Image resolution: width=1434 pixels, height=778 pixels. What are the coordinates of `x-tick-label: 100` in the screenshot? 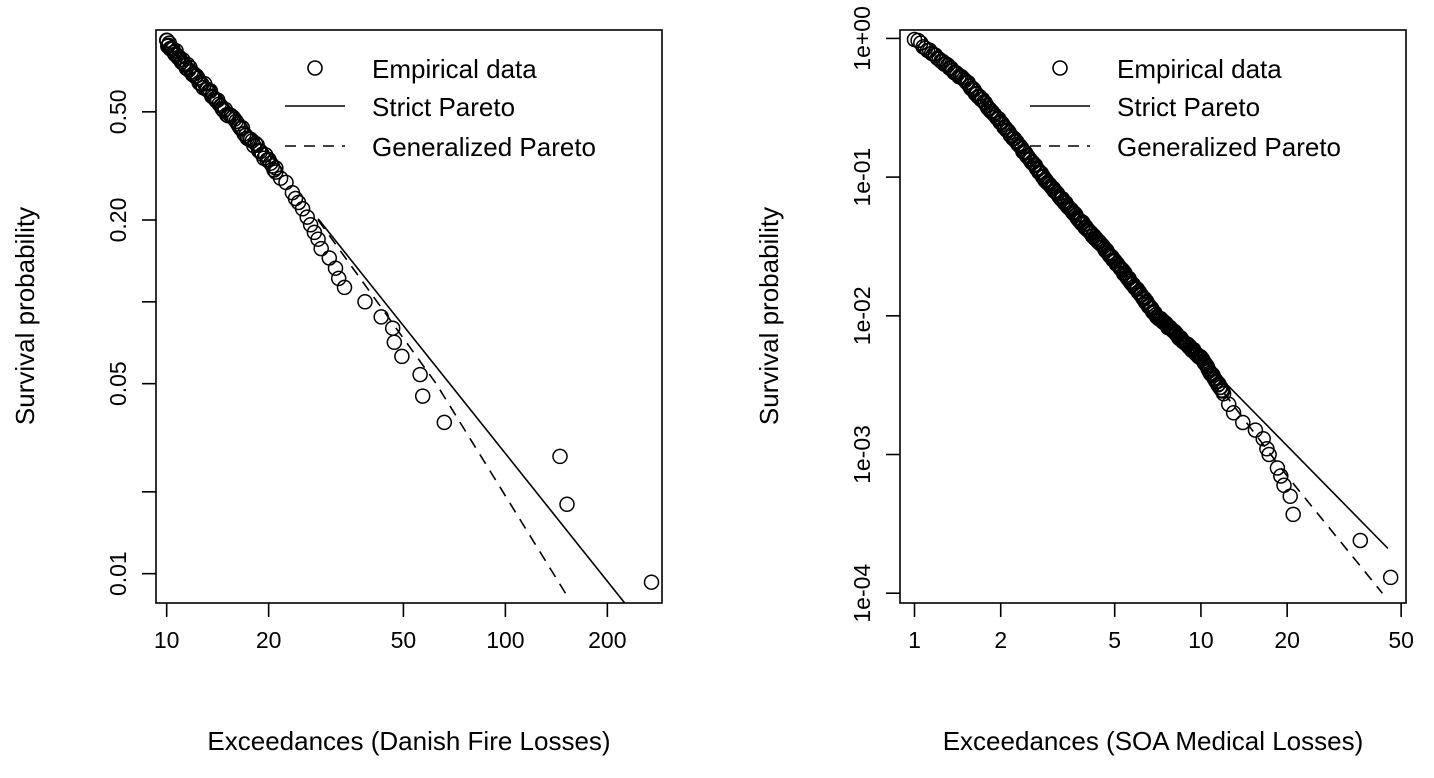 It's located at (505, 640).